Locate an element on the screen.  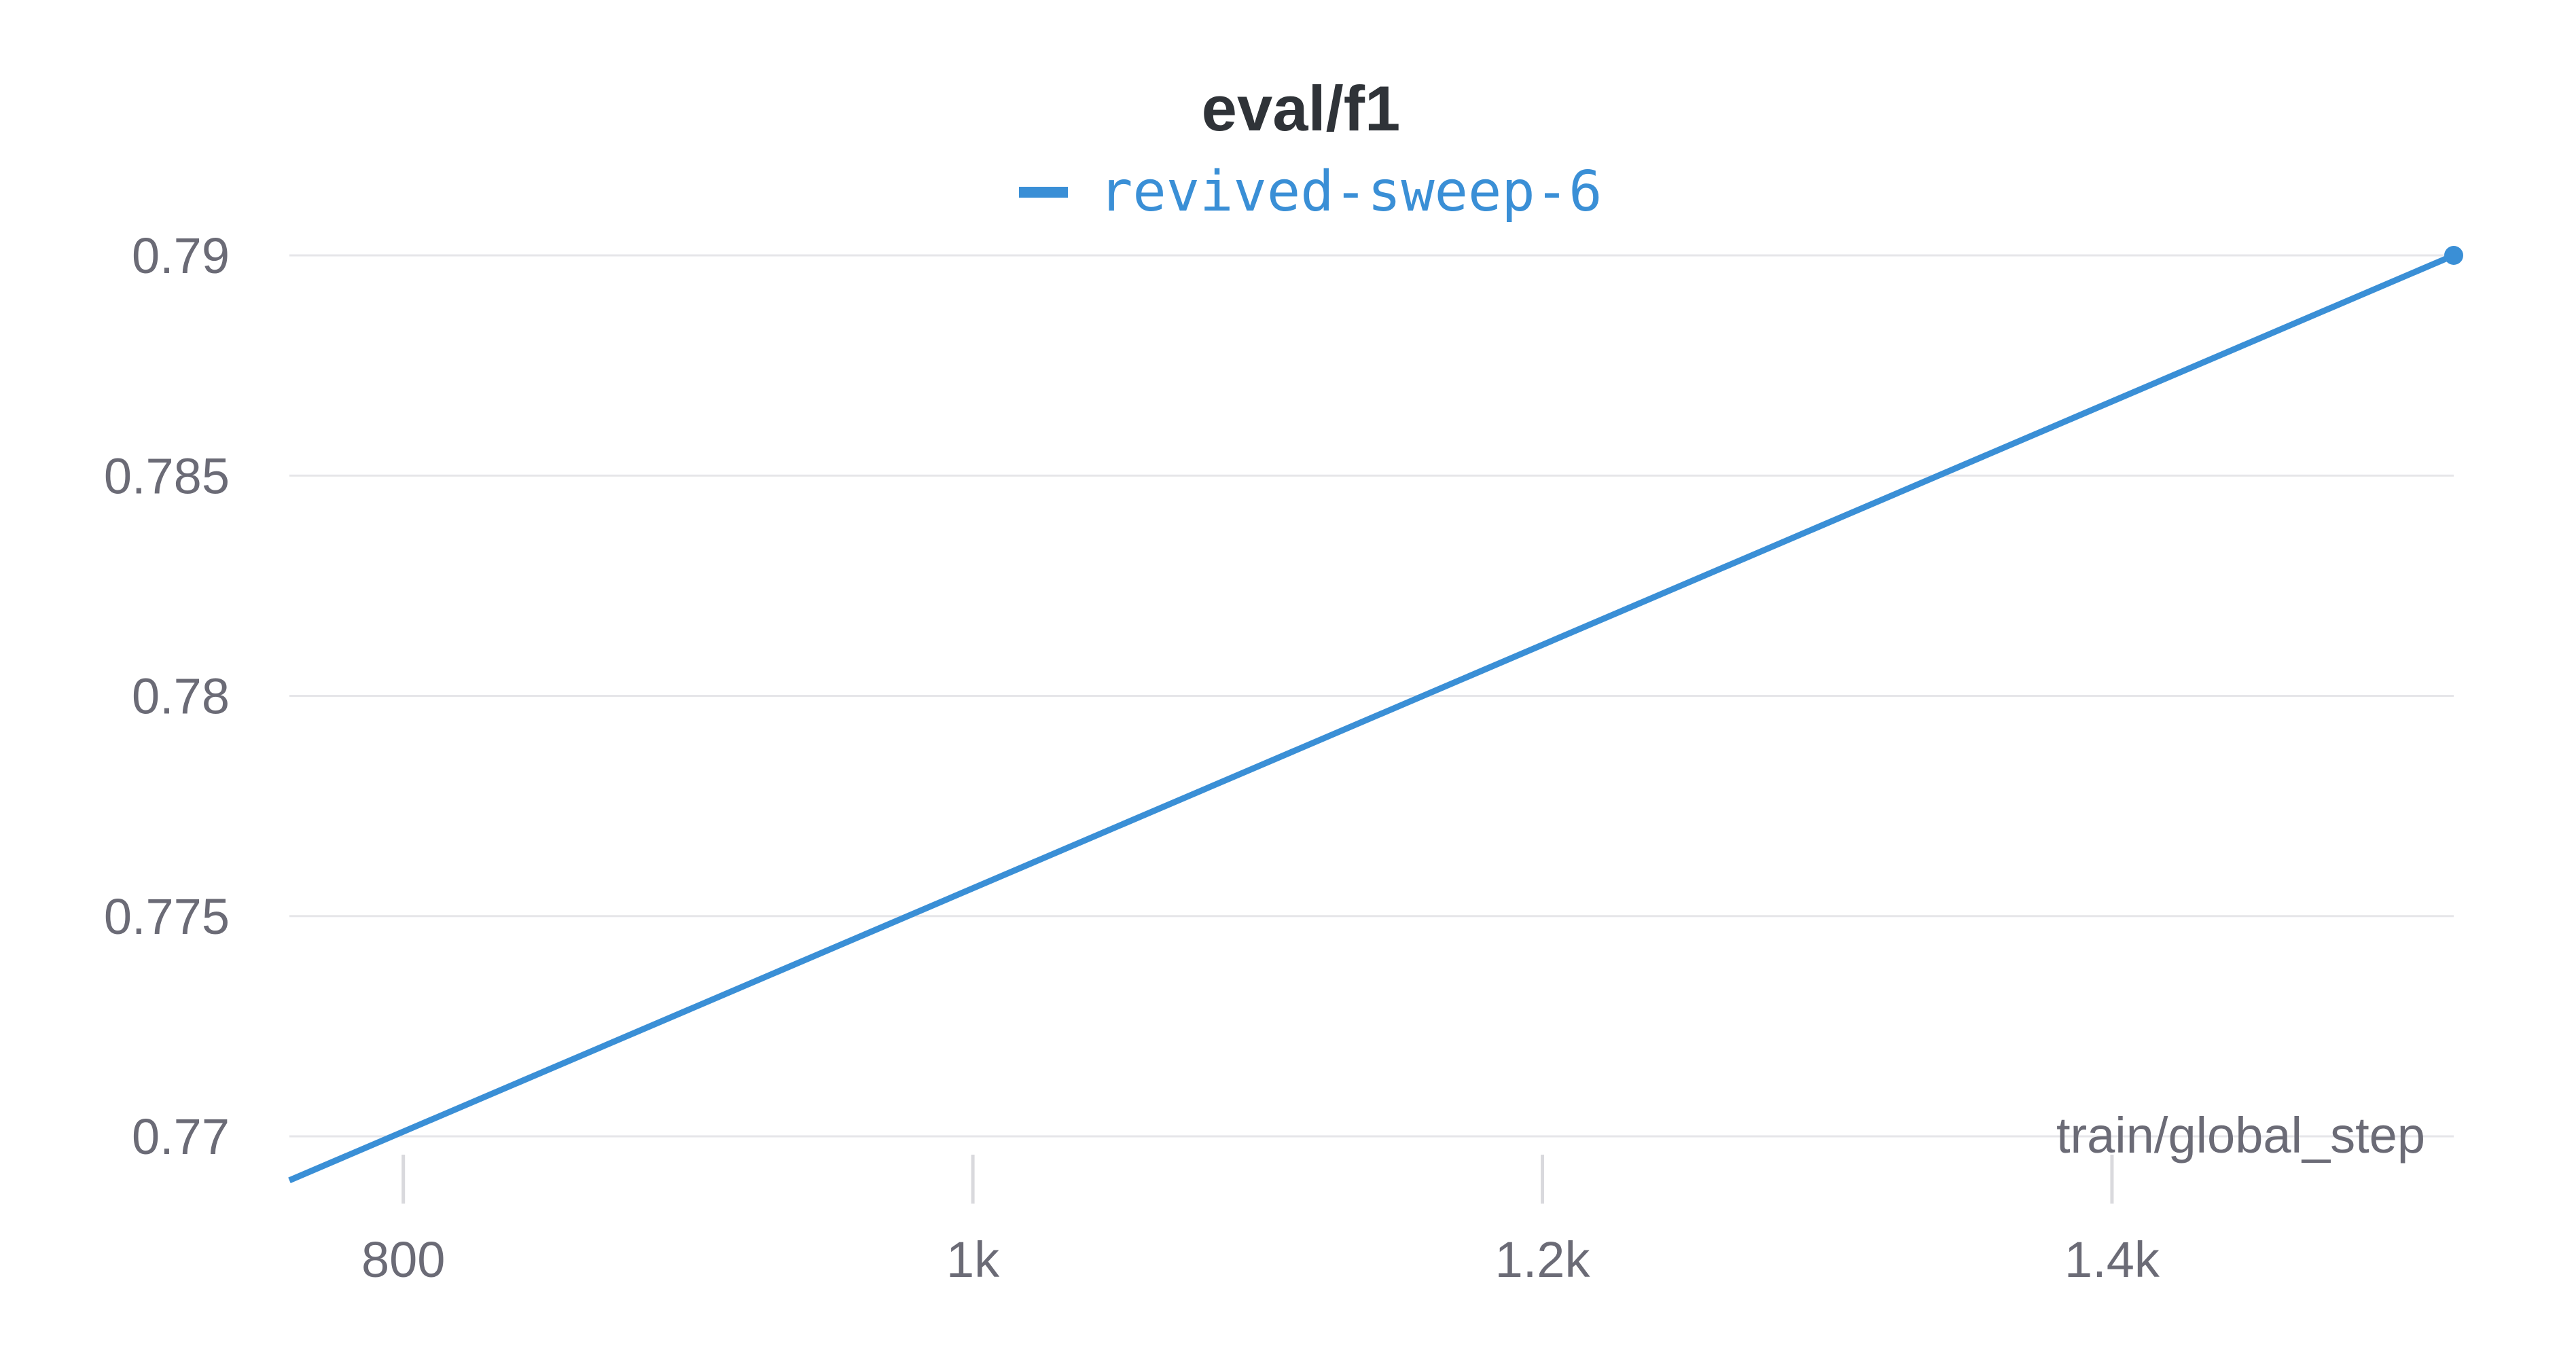
y-tick-label: 0.785 is located at coordinates (167, 476).